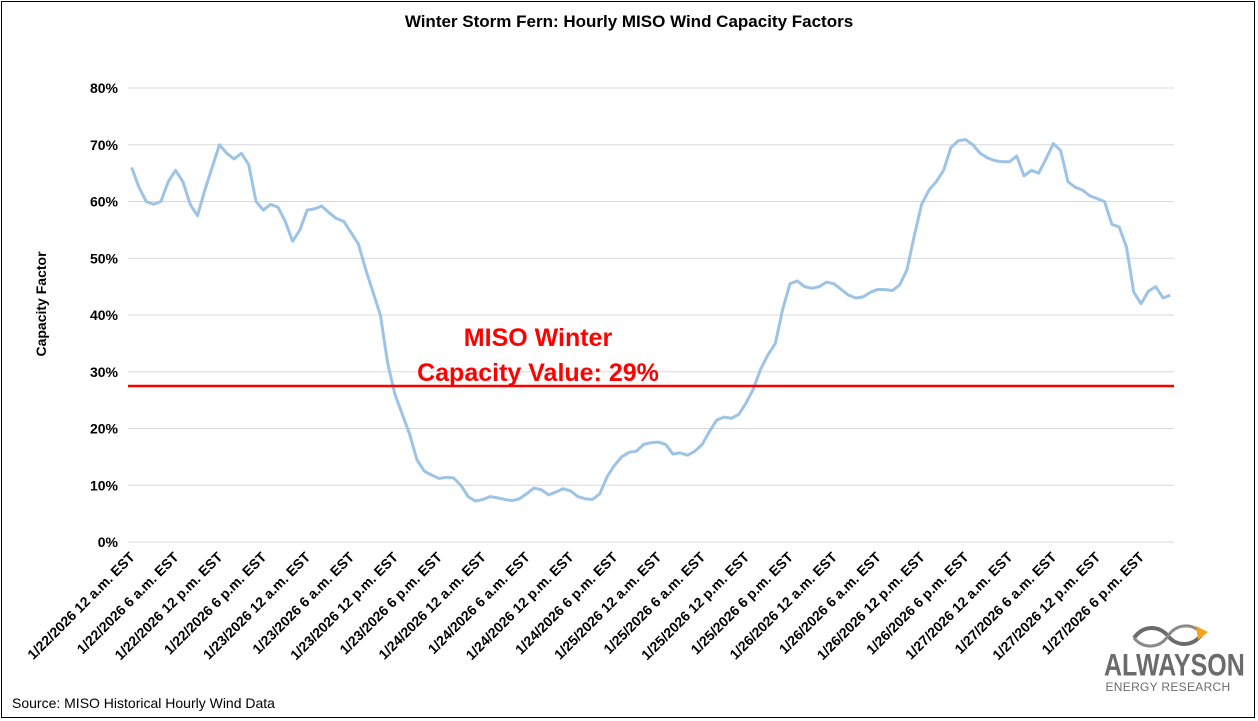  Describe the element at coordinates (104, 258) in the screenshot. I see `y-tick-label: 50%` at that location.